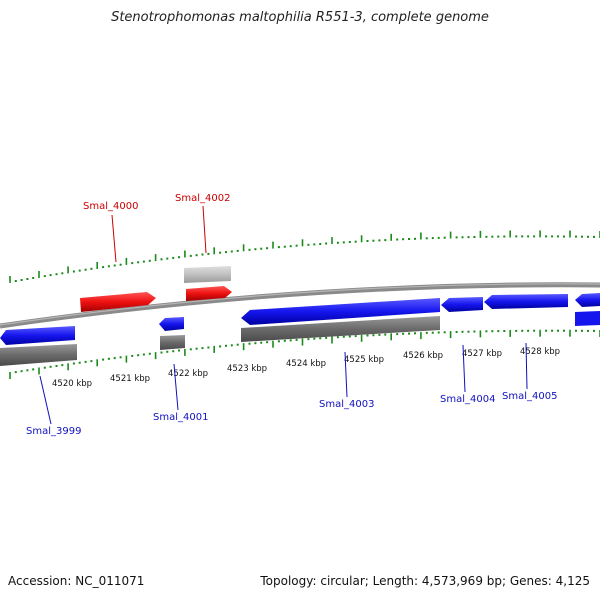 Image resolution: width=600 pixels, height=600 pixels. What do you see at coordinates (467, 399) in the screenshot?
I see `gene-label-smal-4004: Smal_4004` at bounding box center [467, 399].